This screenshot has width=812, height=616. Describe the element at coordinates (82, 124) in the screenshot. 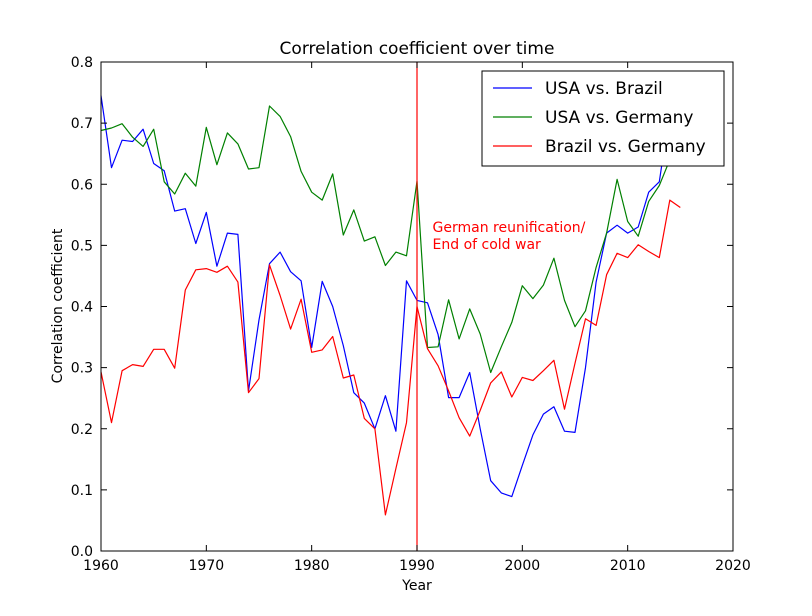

I see `y-tick-label: 0.7` at that location.